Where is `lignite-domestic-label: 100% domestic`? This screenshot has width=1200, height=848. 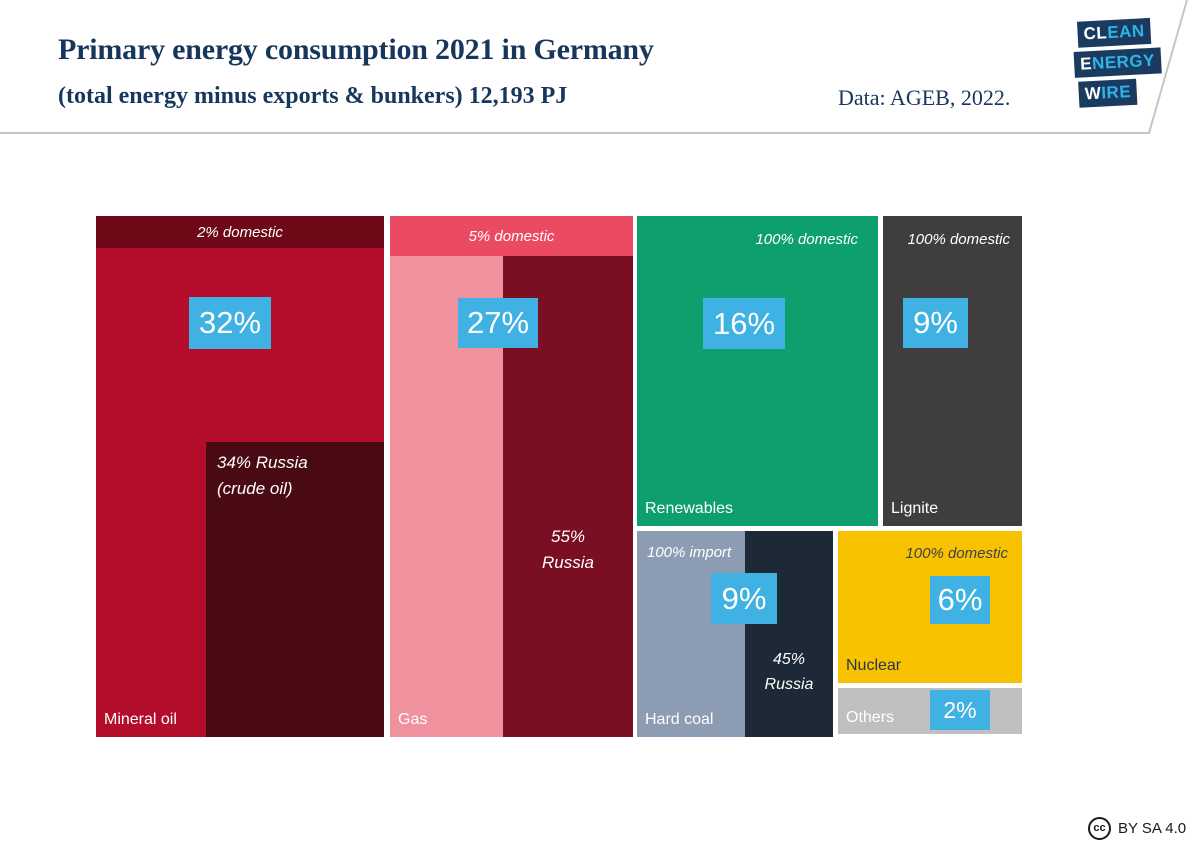 lignite-domestic-label: 100% domestic is located at coordinates (958, 239).